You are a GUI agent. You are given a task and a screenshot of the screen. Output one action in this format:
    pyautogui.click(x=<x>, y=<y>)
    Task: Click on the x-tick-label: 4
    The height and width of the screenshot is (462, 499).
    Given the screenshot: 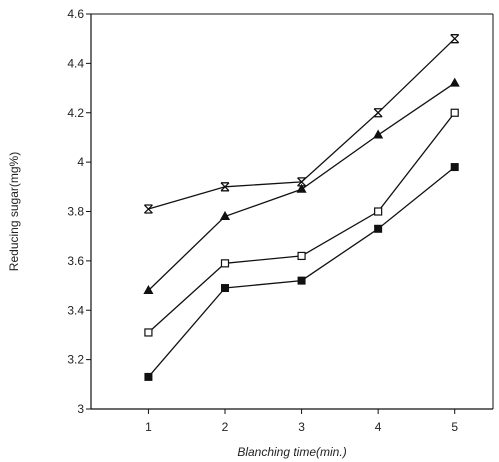 What is the action you would take?
    pyautogui.click(x=378, y=427)
    